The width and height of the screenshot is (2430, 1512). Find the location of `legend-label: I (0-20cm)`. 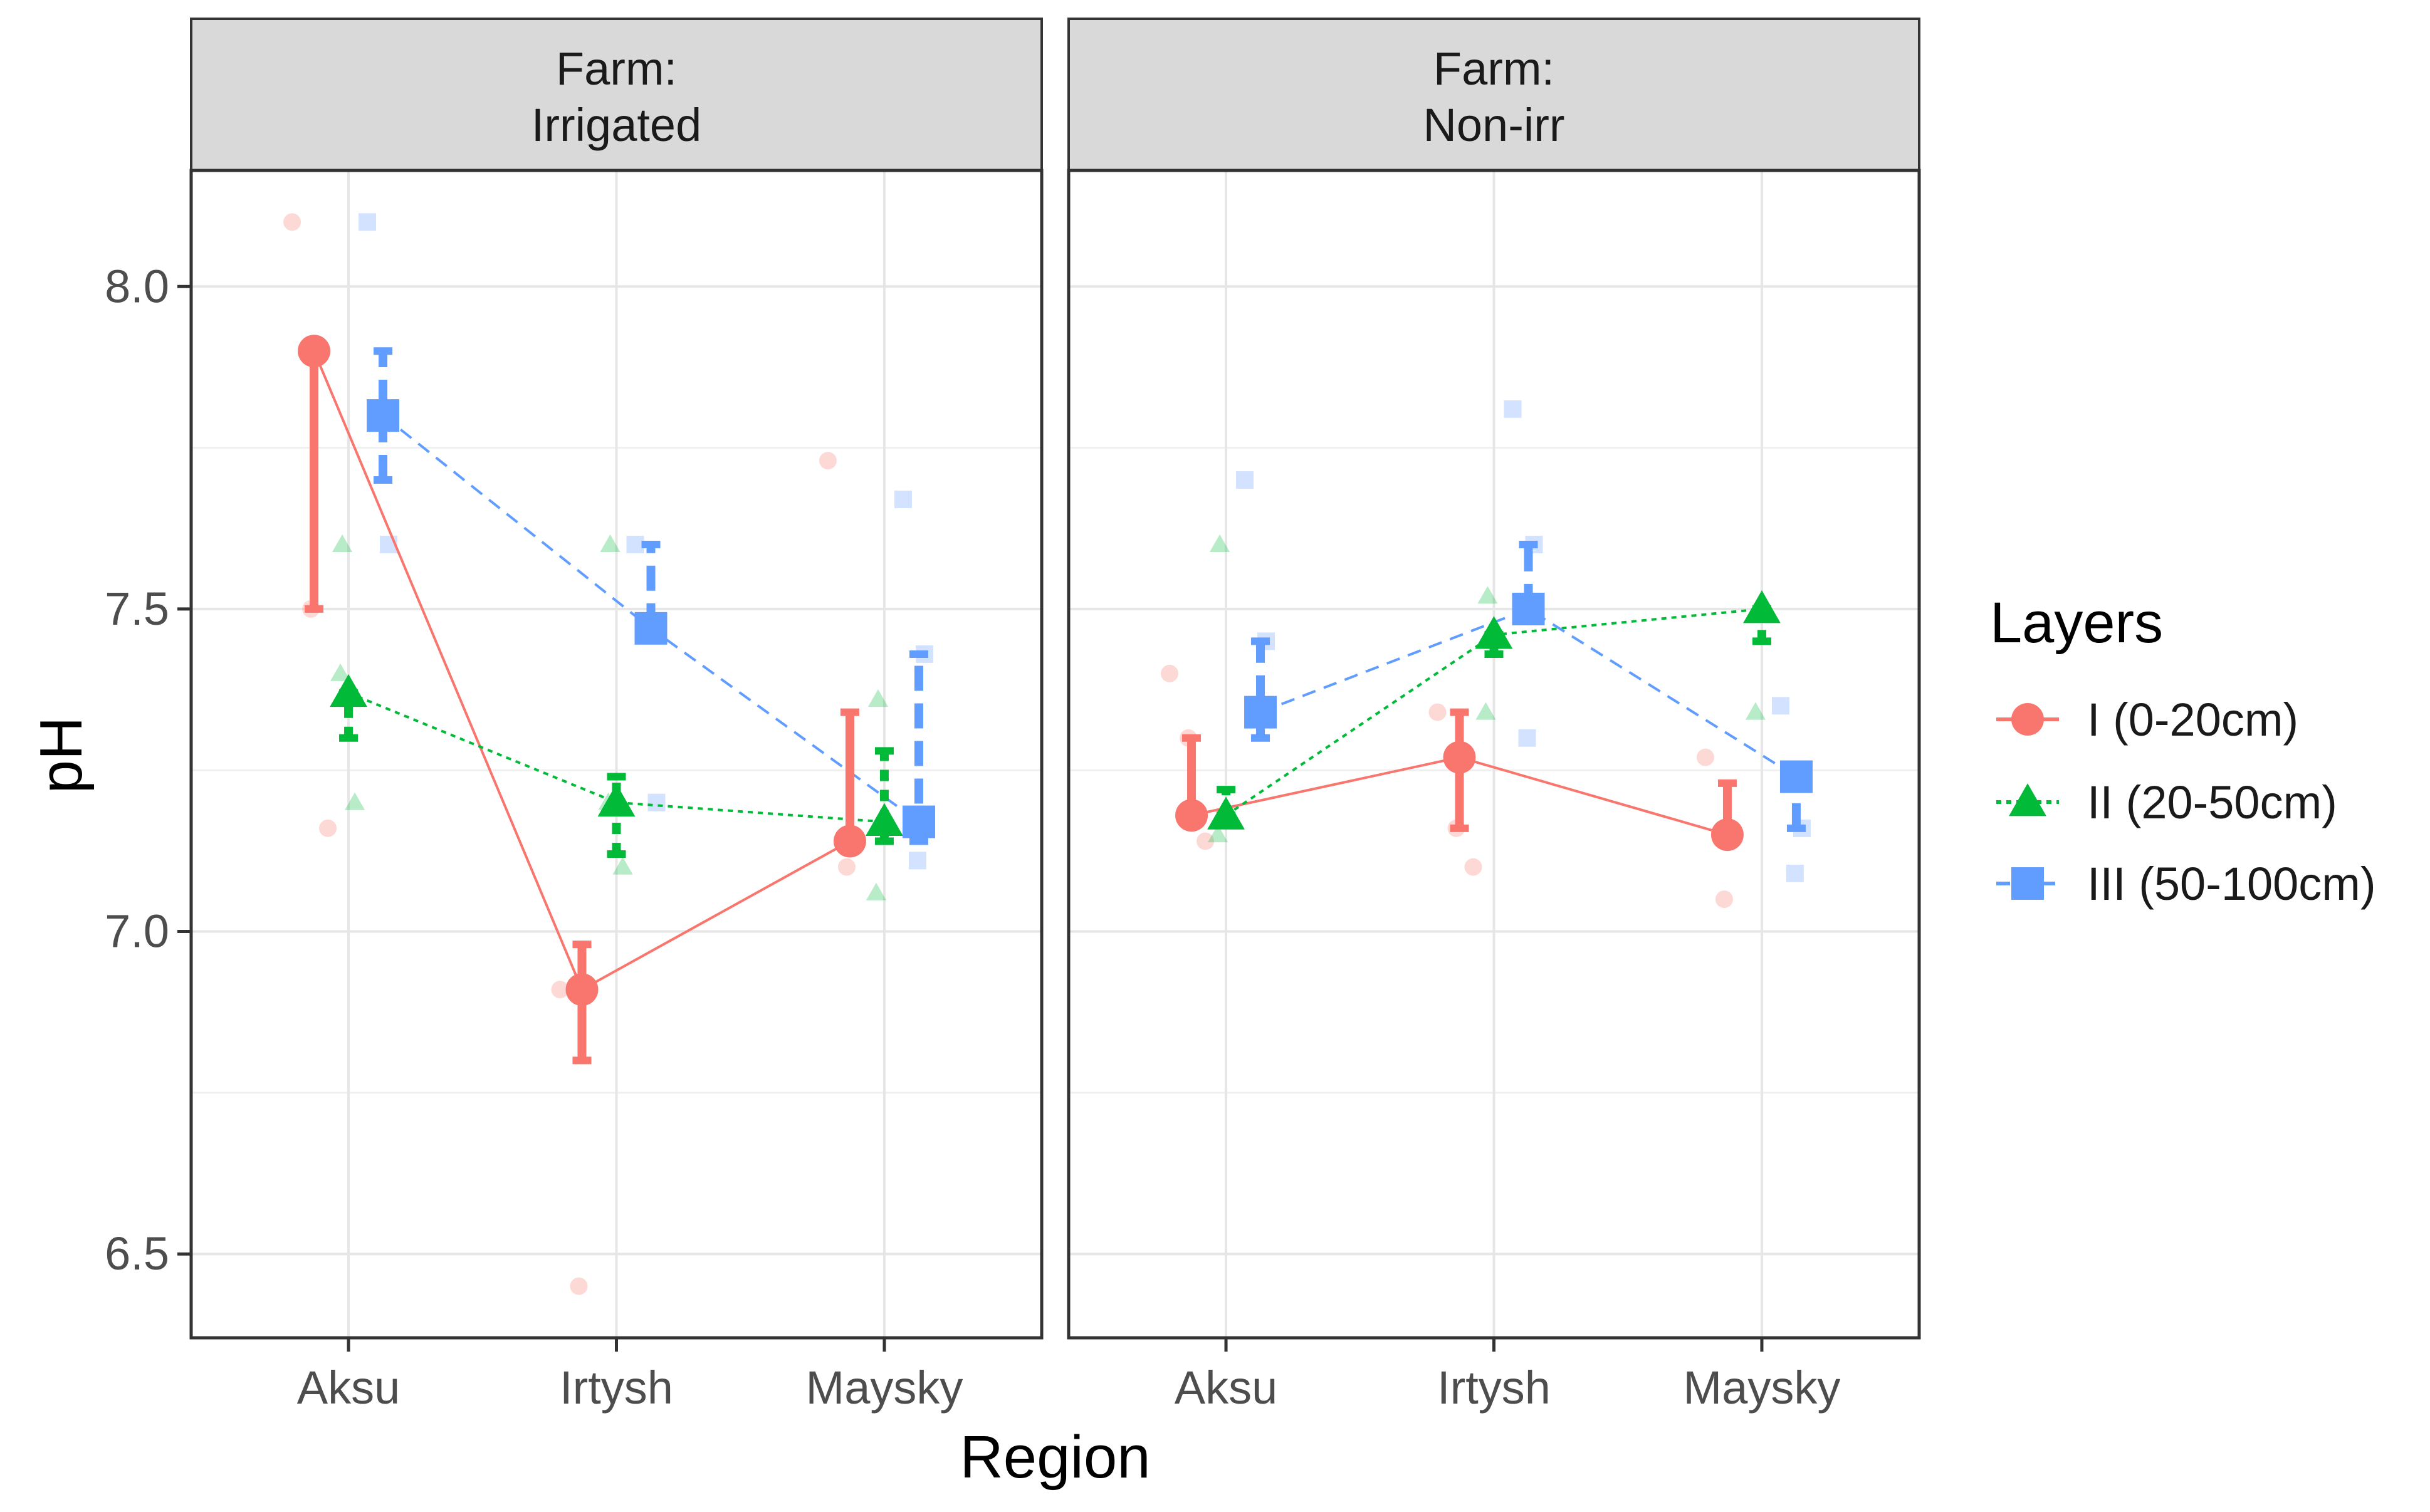

legend-label: I (0-20cm) is located at coordinates (2192, 720).